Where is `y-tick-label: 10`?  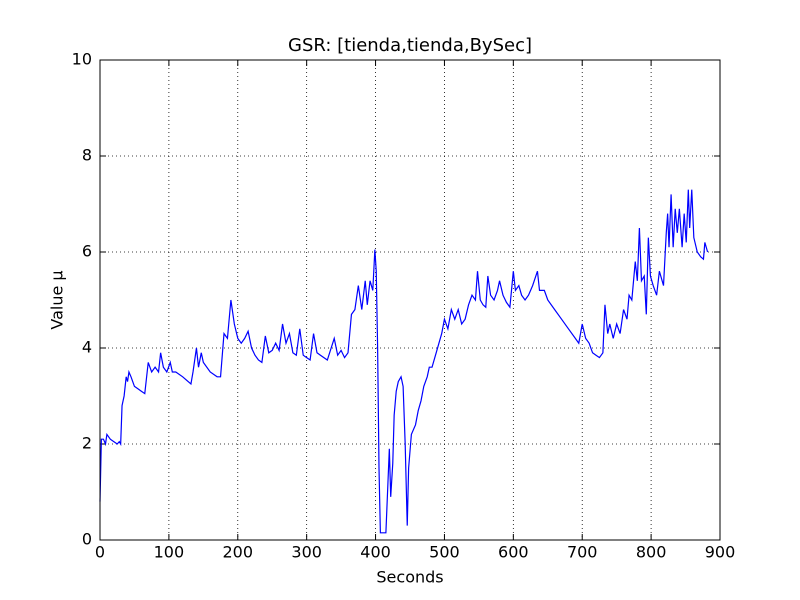
y-tick-label: 10 is located at coordinates (82, 59).